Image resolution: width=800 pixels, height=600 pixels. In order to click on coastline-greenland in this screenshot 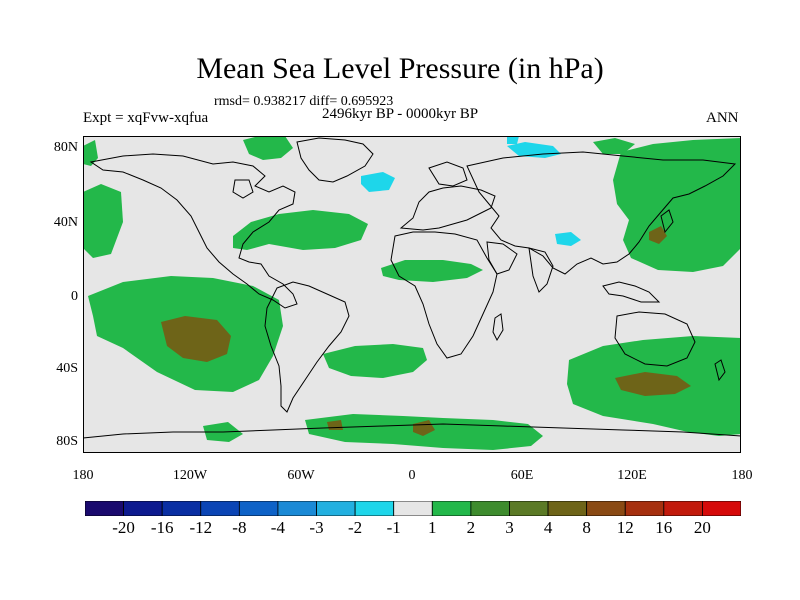, I will do `click(335, 160)`.